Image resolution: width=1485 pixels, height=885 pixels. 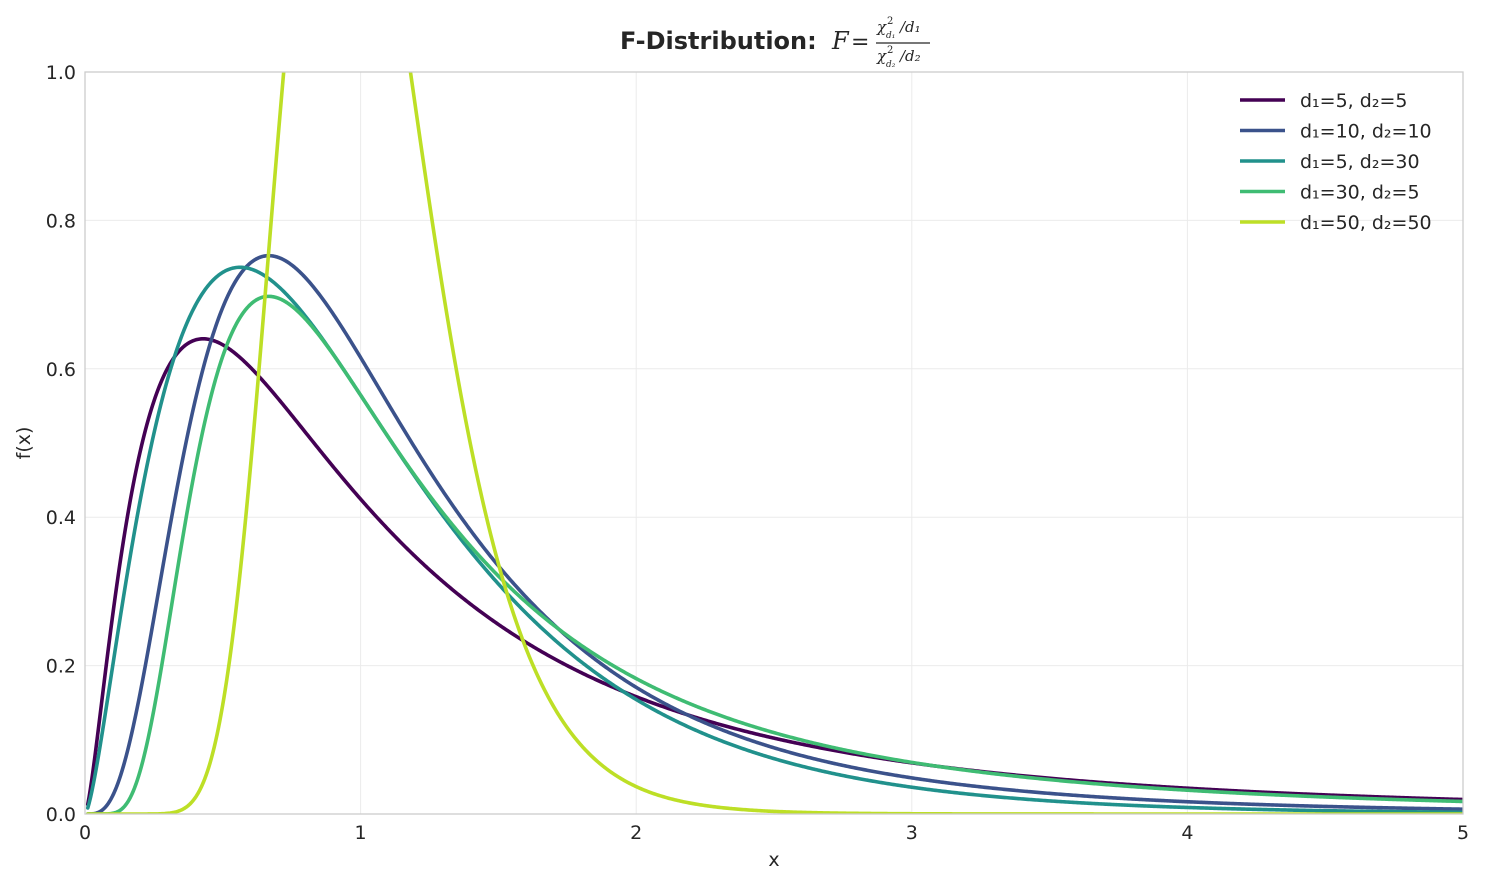 I want to click on title-formula-equals: =, so click(x=860, y=42).